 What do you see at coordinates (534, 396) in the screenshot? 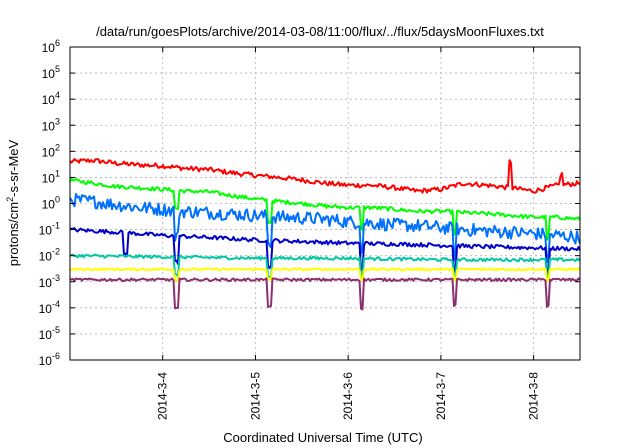
I see `x-tick-label: 2014-3-8` at bounding box center [534, 396].